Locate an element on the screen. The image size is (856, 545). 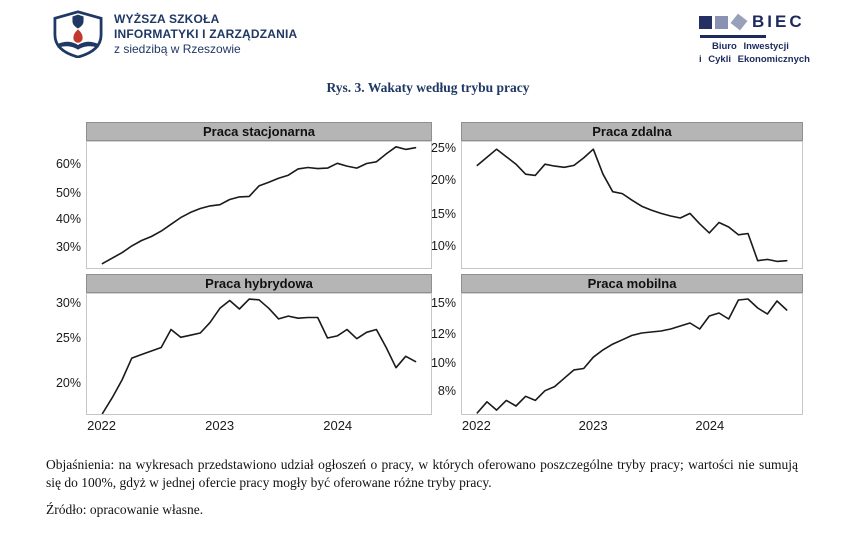
chart-praca-hybrydowa: 30% 25% 20% Praca hybrydowa 2022 2023 2024 is located at coordinates (231, 355).